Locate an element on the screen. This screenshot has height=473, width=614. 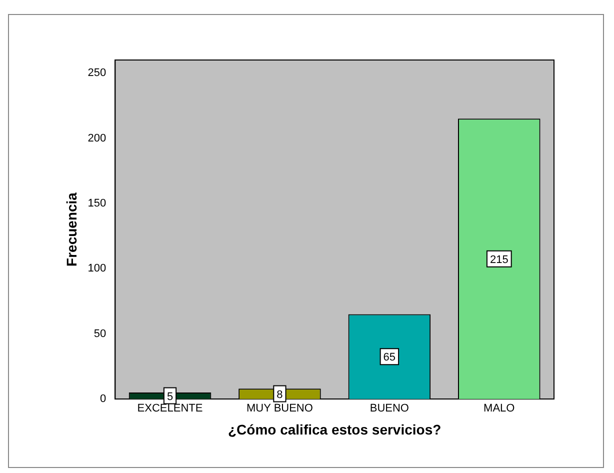
y-axis-title: Frecuencia is located at coordinates (71, 229).